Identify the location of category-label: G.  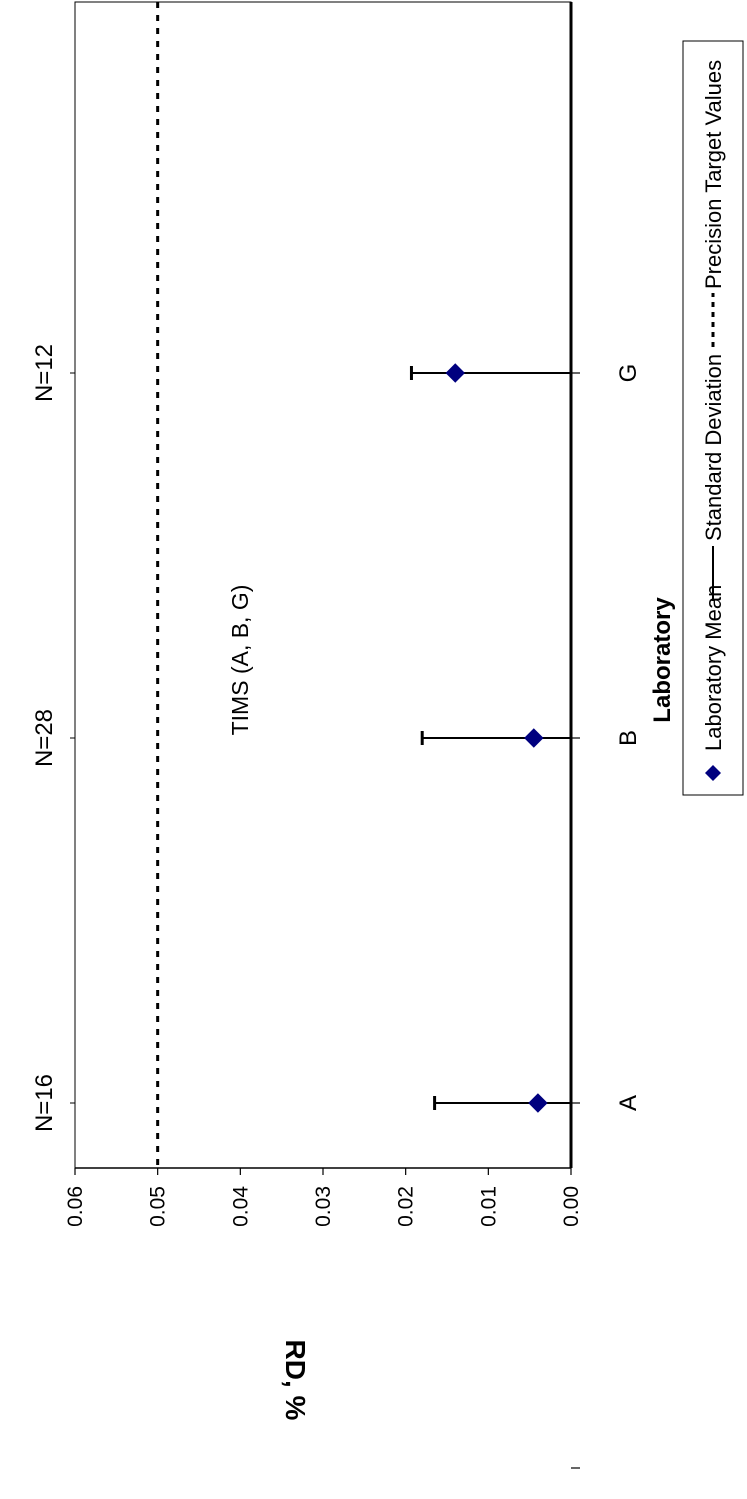
(628, 373).